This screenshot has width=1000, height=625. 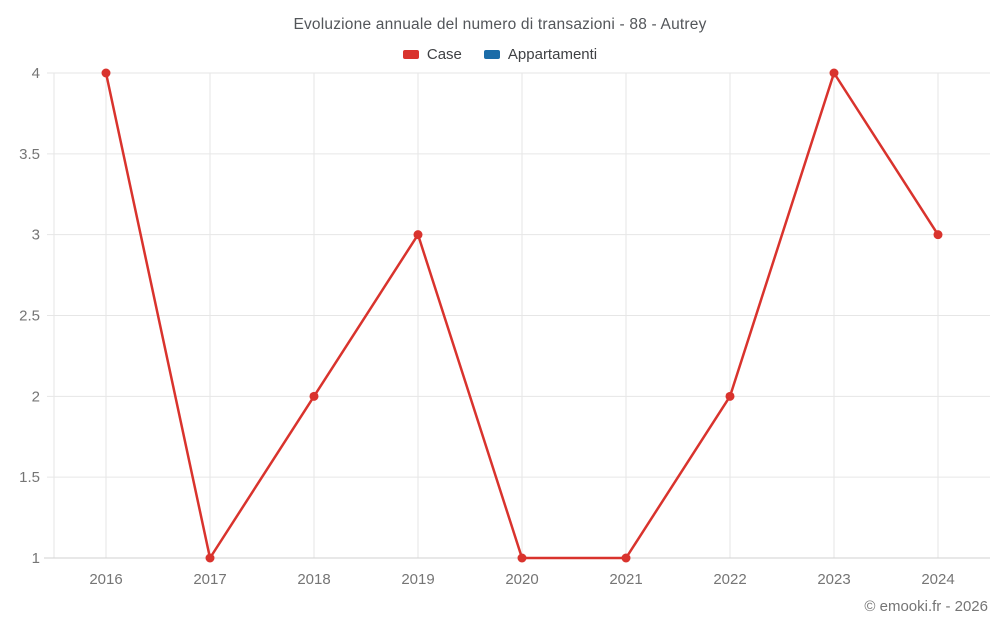 I want to click on appartamenti-series-swatch-icon, so click(x=491, y=54).